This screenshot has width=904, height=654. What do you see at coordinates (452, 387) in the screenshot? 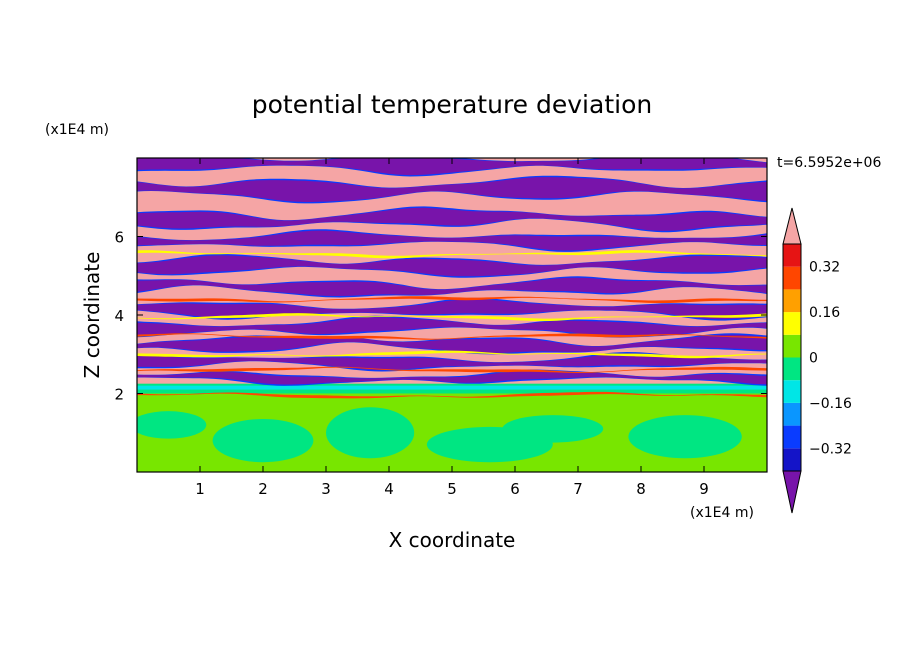
I see `transition-layer` at bounding box center [452, 387].